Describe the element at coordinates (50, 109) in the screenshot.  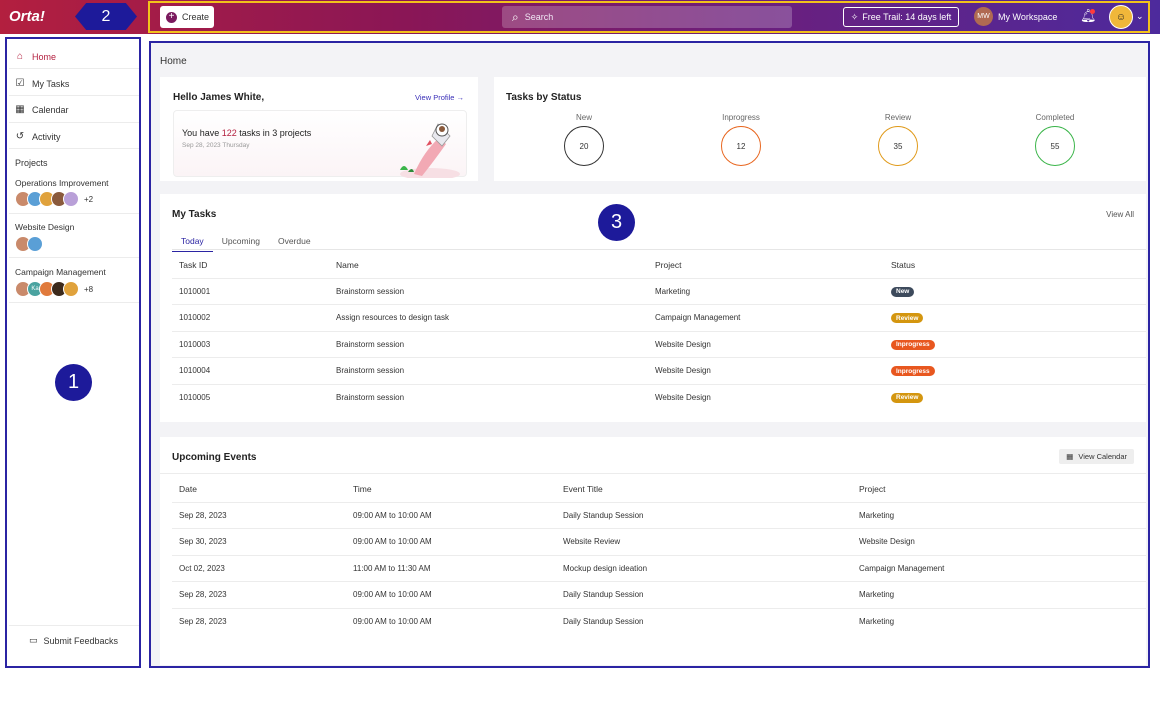
I see `sidebar-item-label: Calendar` at that location.